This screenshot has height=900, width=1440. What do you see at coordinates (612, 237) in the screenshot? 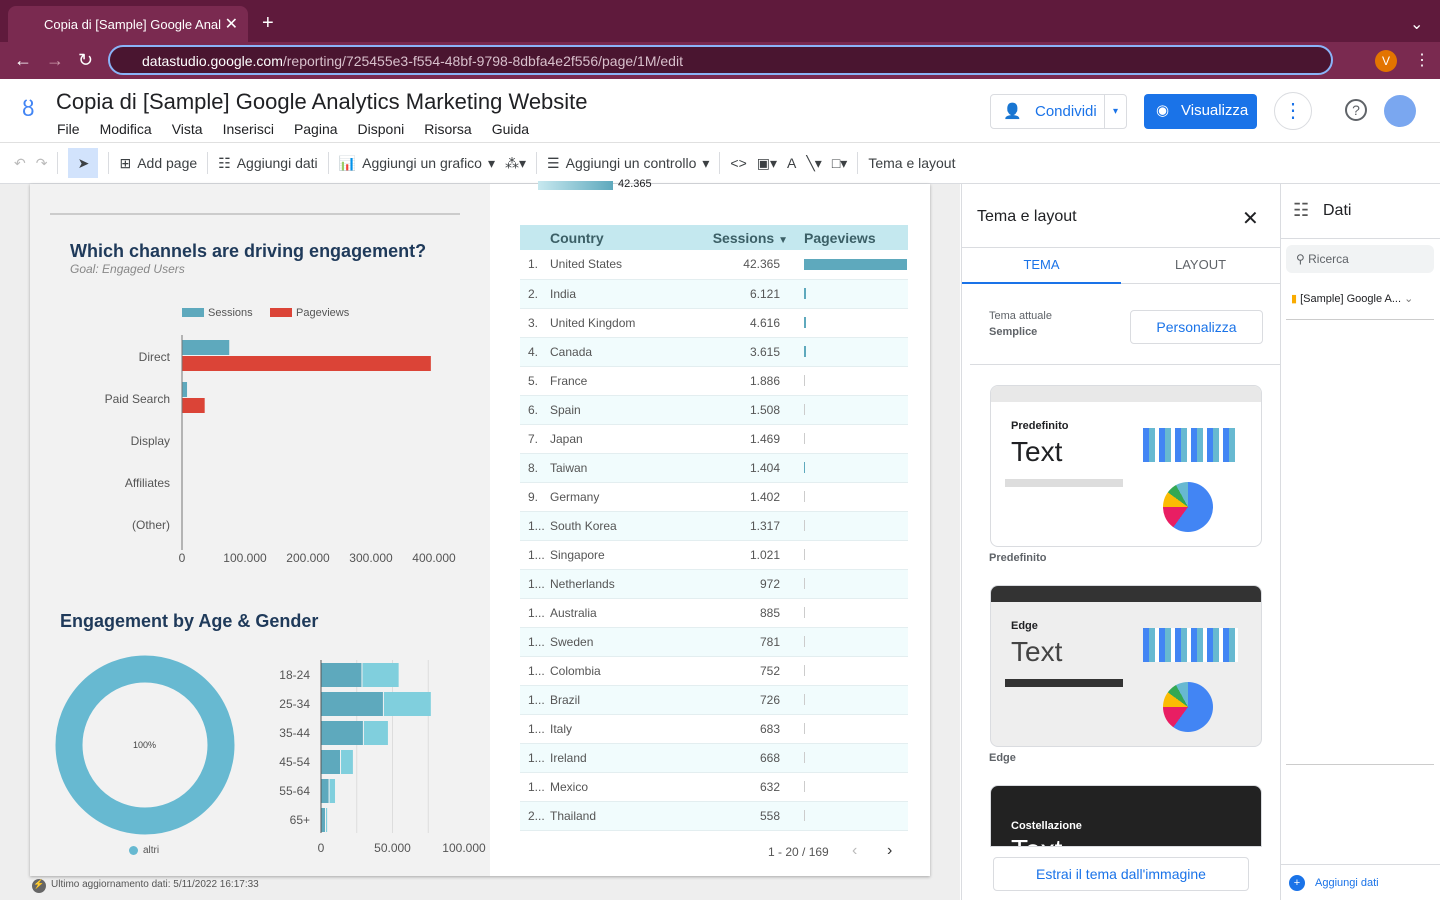
I see `col-country: Country` at bounding box center [612, 237].